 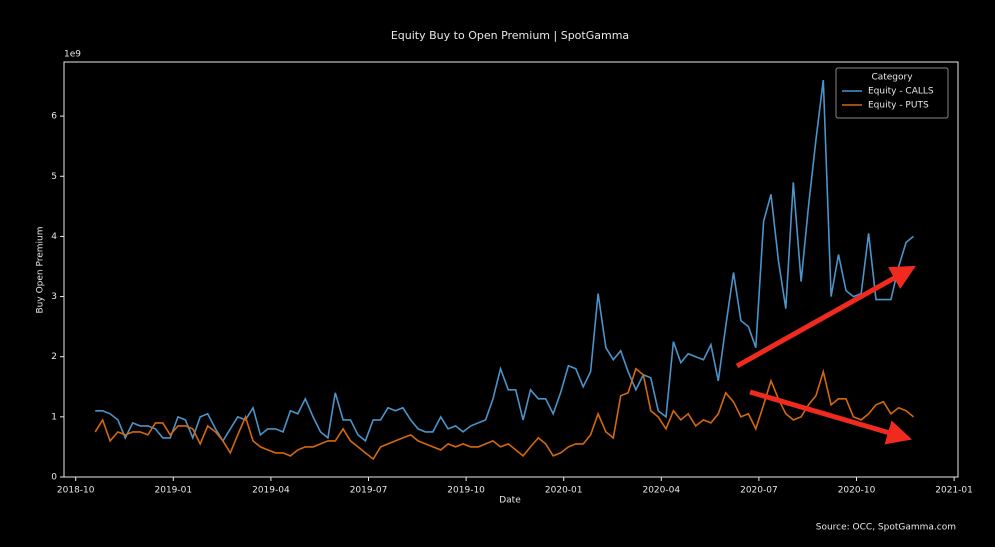 What do you see at coordinates (54, 478) in the screenshot?
I see `y-tick-label: 0` at bounding box center [54, 478].